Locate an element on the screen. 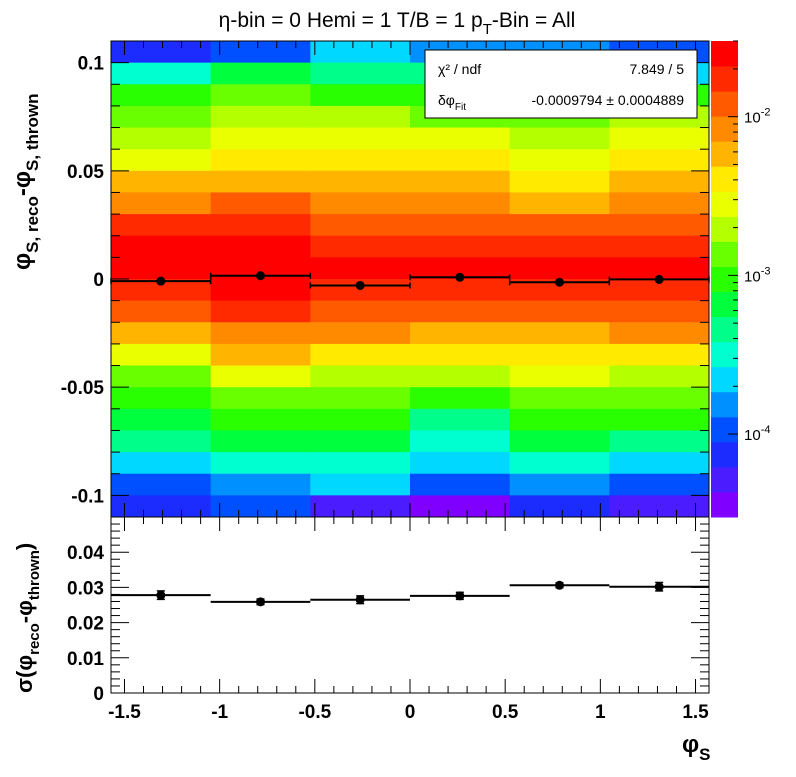  bottom-x-tick-label: -1 is located at coordinates (219, 712).